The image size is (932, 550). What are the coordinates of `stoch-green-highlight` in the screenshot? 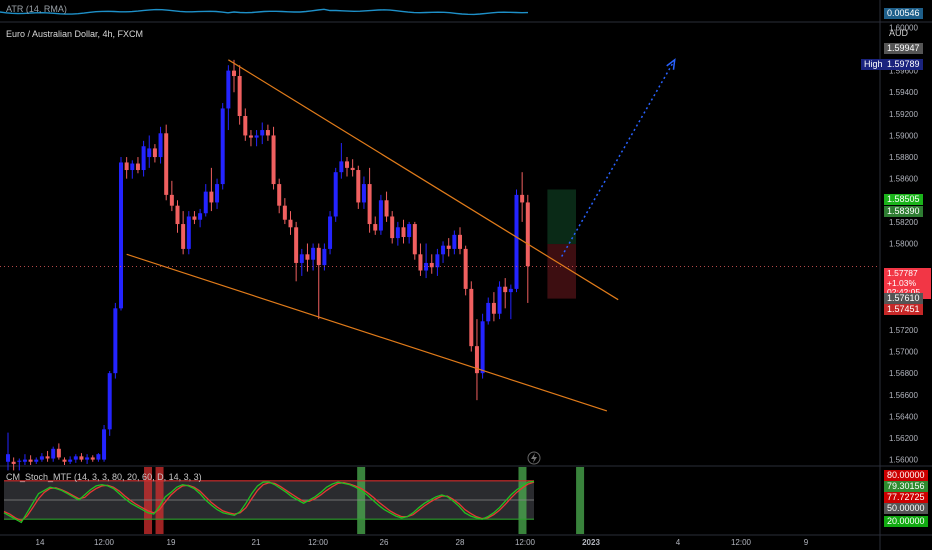 It's located at (361, 500).